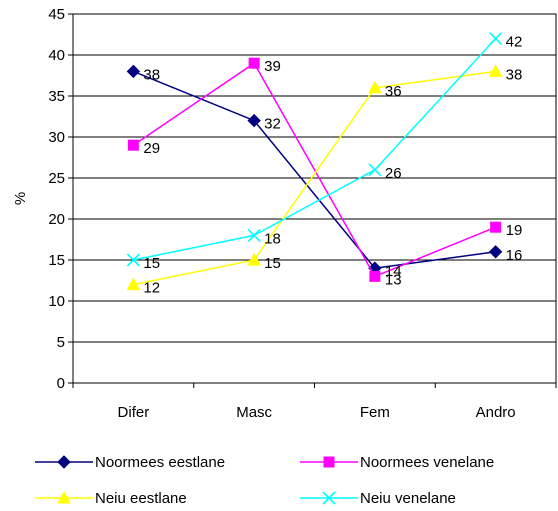 The height and width of the screenshot is (511, 558). I want to click on y-tick-label: 10, so click(56, 301).